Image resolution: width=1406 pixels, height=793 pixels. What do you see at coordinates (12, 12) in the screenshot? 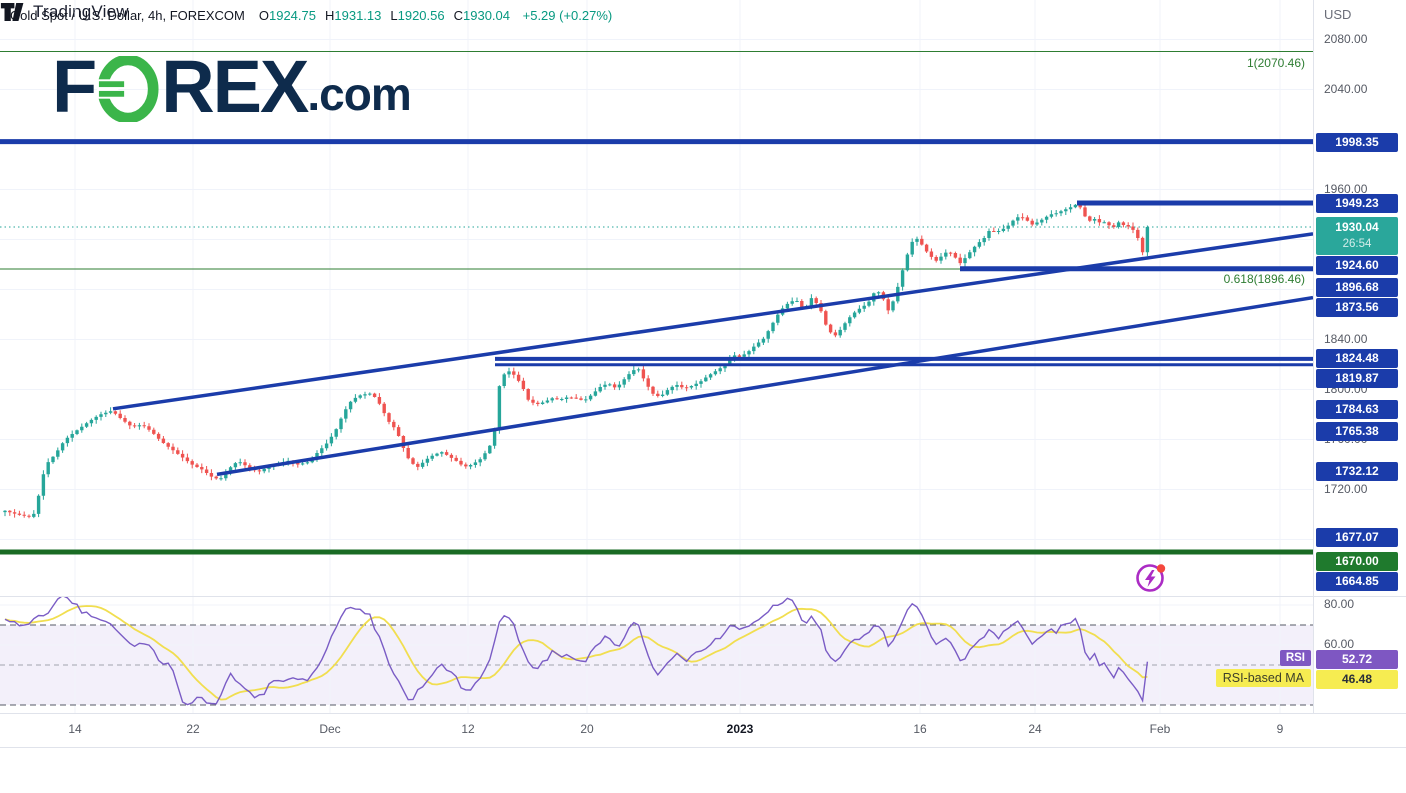
I see `tradingview-logo-icon` at bounding box center [12, 12].